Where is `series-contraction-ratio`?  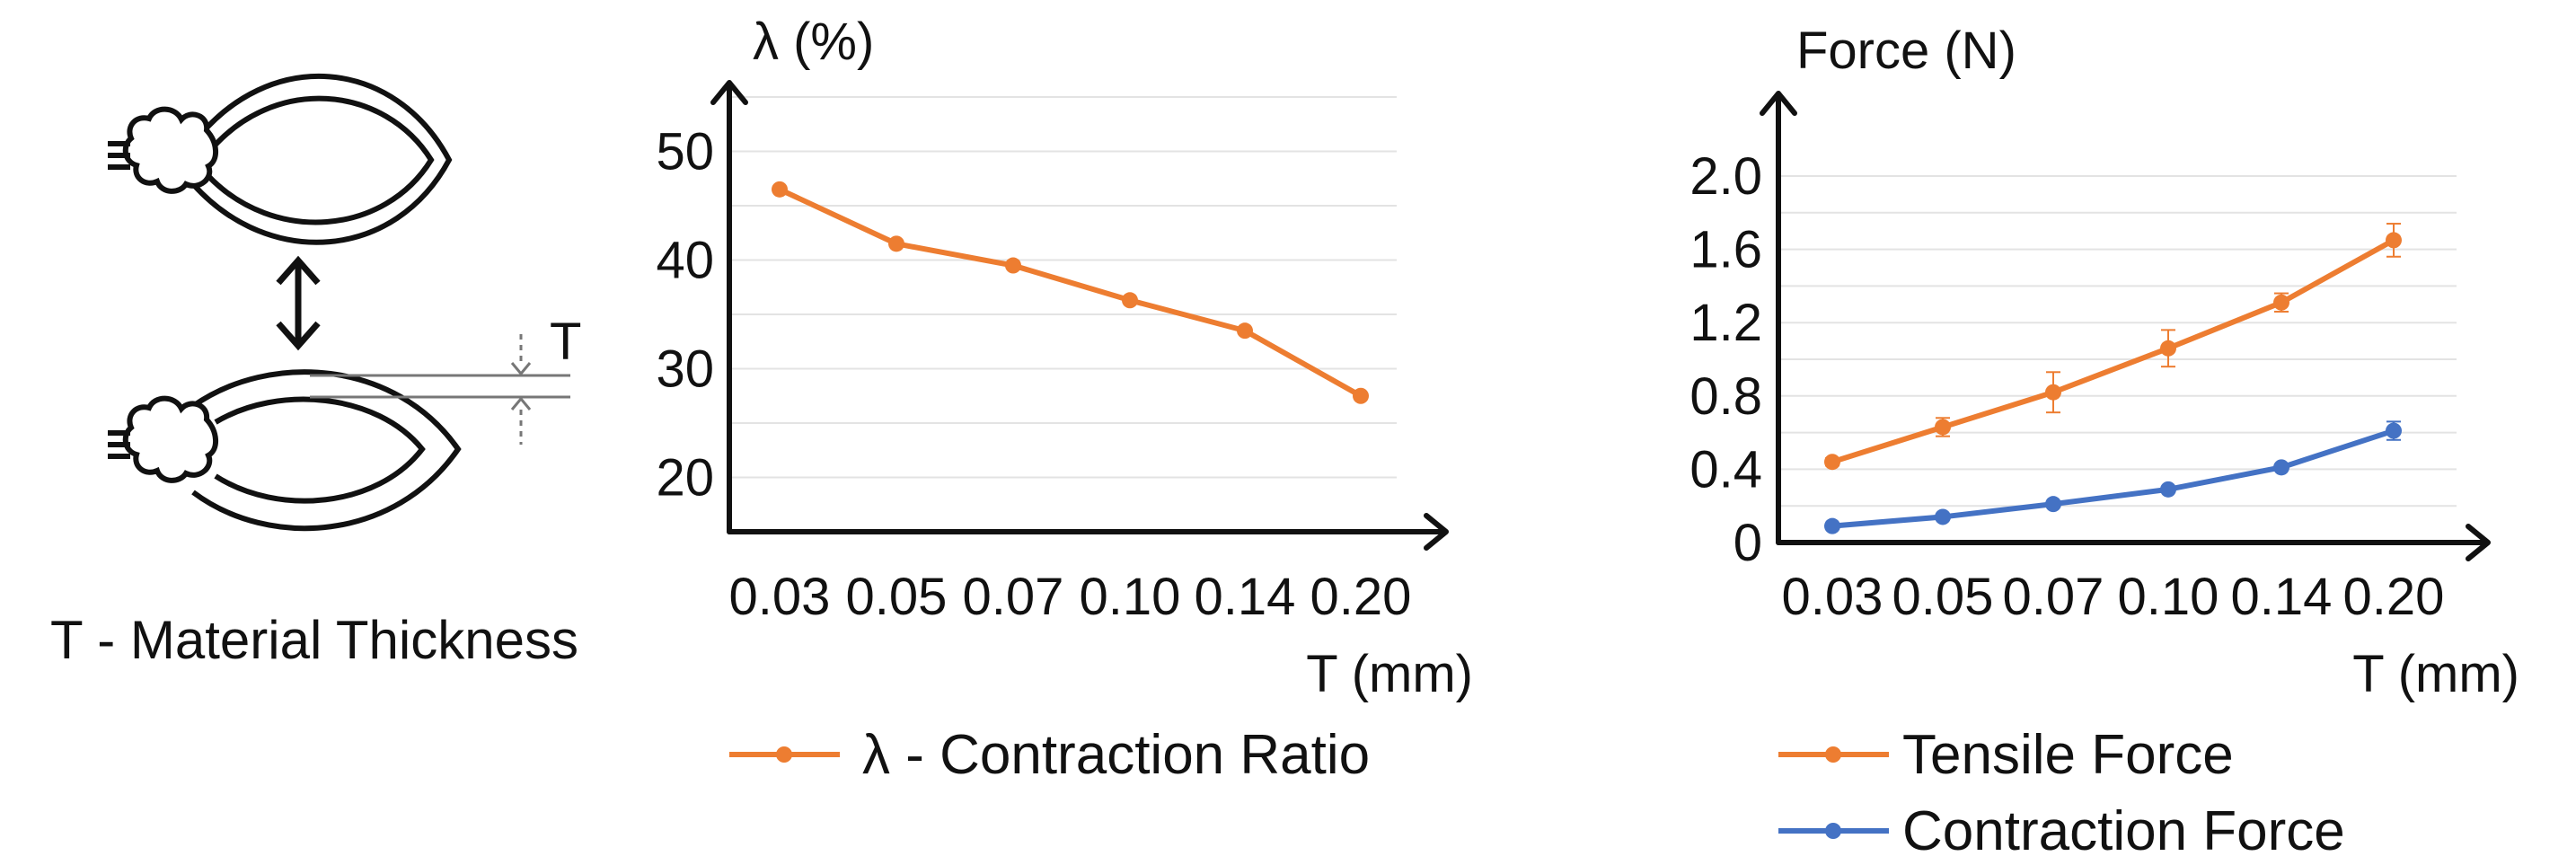
series-contraction-ratio is located at coordinates (1070, 292).